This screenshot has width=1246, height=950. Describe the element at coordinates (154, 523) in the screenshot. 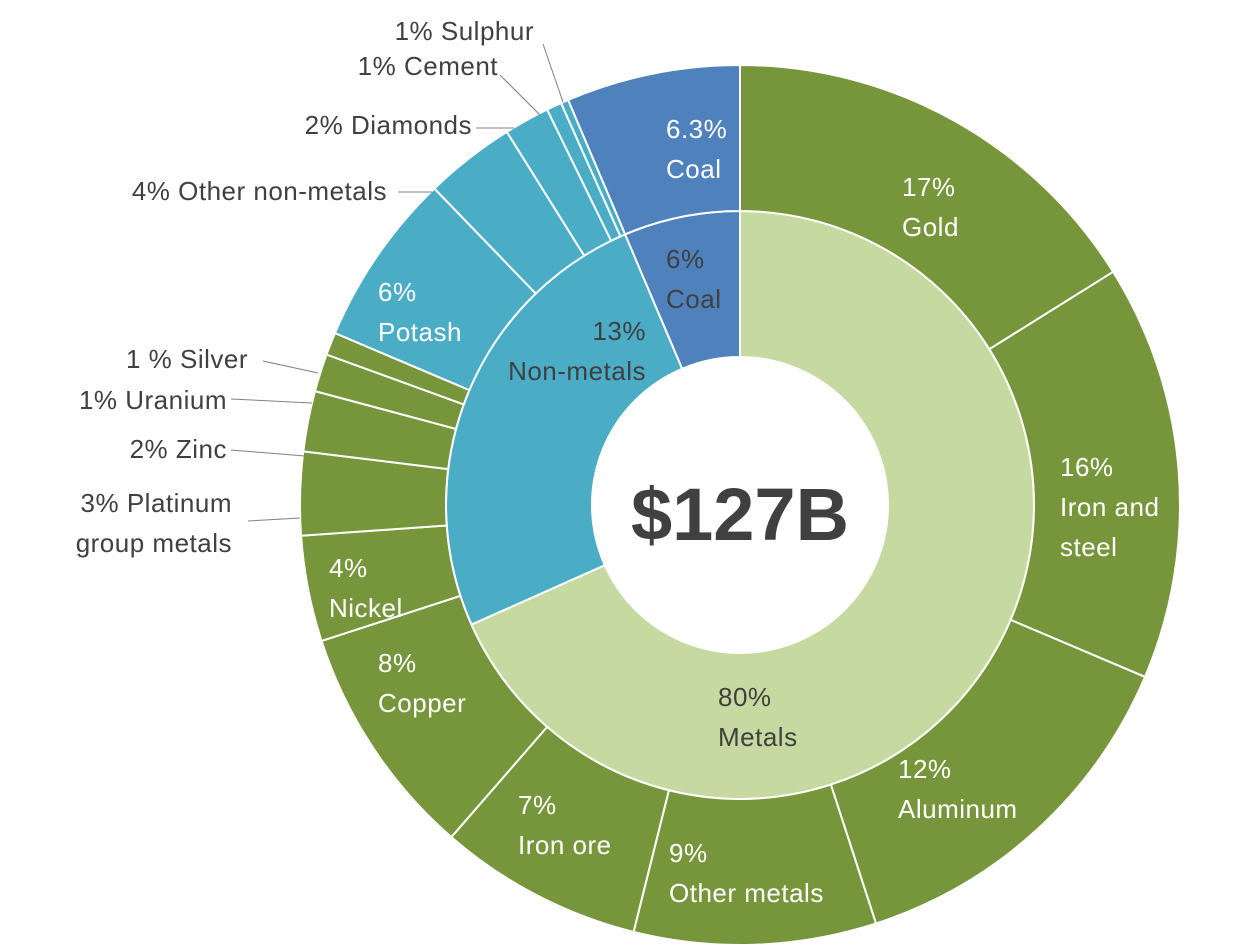

I see `slice-label-outer-platinum-group-metals: 3% Platinum group metals` at that location.